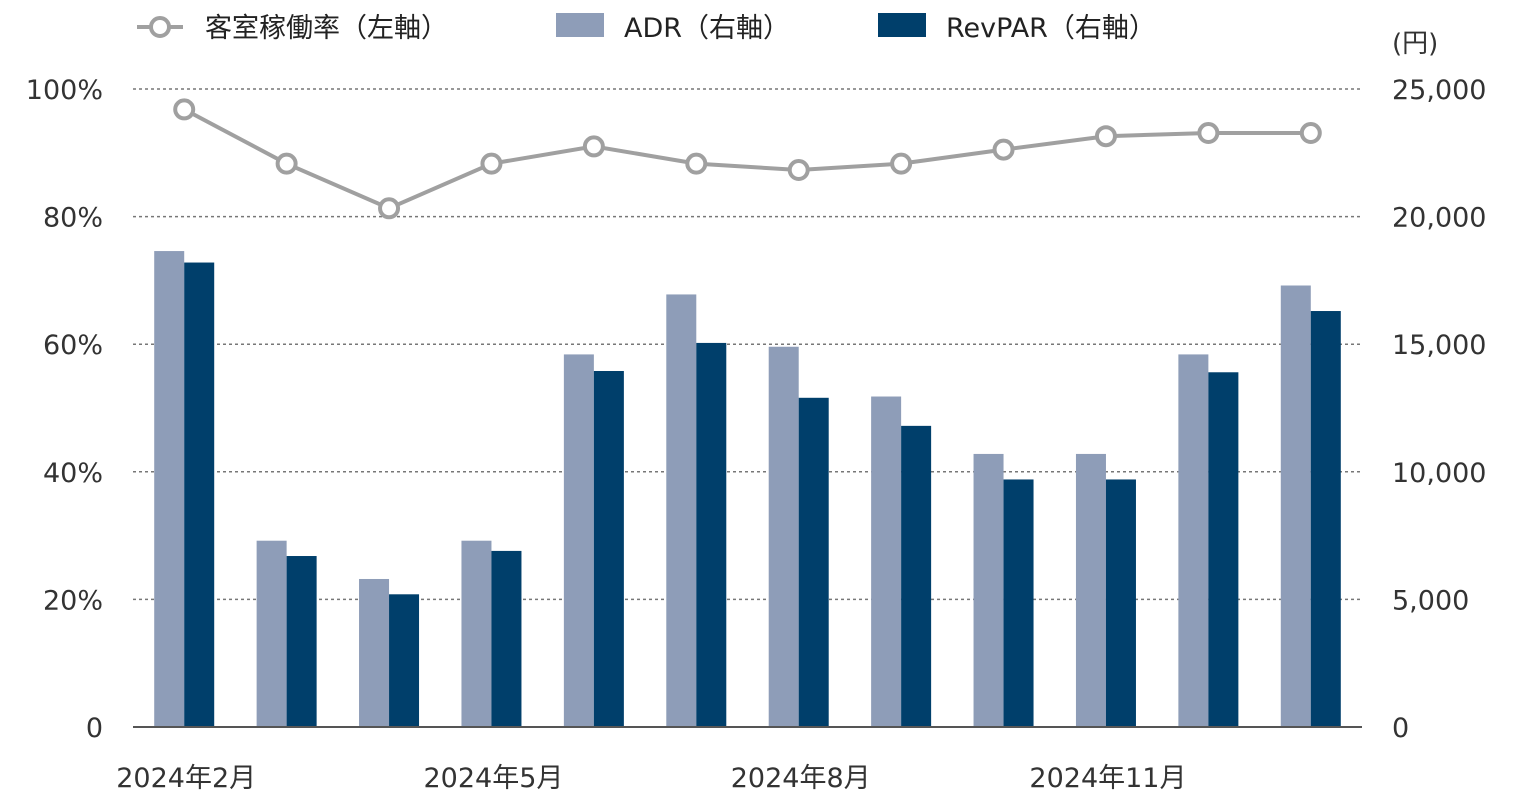 This screenshot has width=1520, height=808. What do you see at coordinates (94, 728) in the screenshot?
I see `left-tick-label: 0` at bounding box center [94, 728].